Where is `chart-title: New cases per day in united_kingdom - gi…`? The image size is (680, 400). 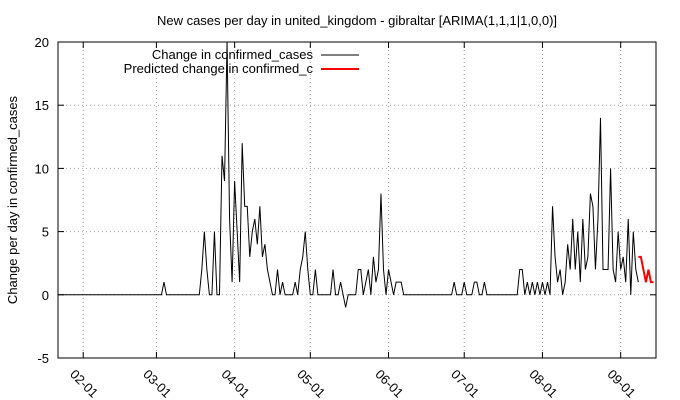
chart-title: New cases per day in united_kingdom - gi… is located at coordinates (357, 20).